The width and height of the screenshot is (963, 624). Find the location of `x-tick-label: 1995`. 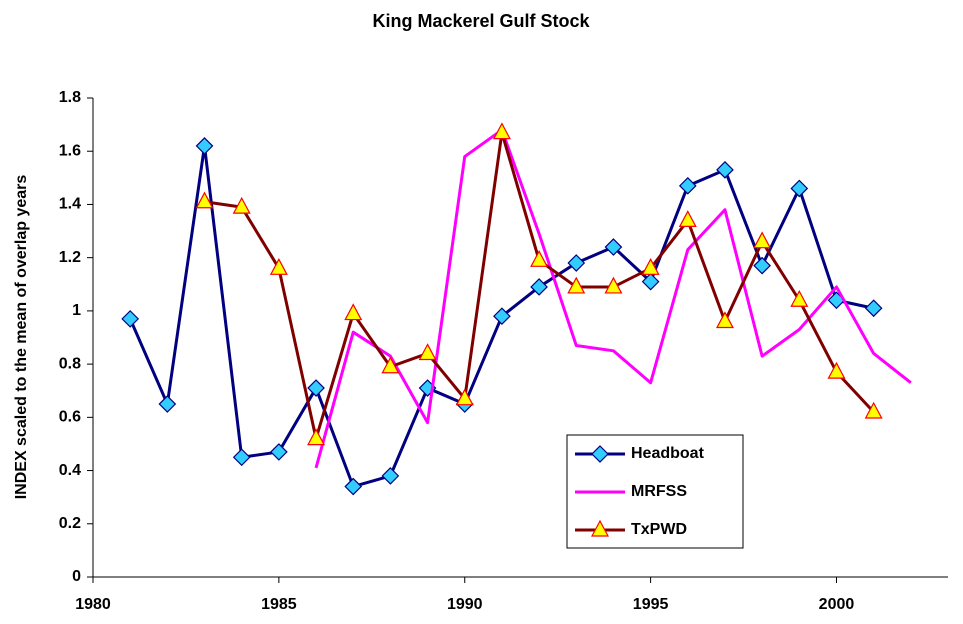

x-tick-label: 1995 is located at coordinates (651, 604).